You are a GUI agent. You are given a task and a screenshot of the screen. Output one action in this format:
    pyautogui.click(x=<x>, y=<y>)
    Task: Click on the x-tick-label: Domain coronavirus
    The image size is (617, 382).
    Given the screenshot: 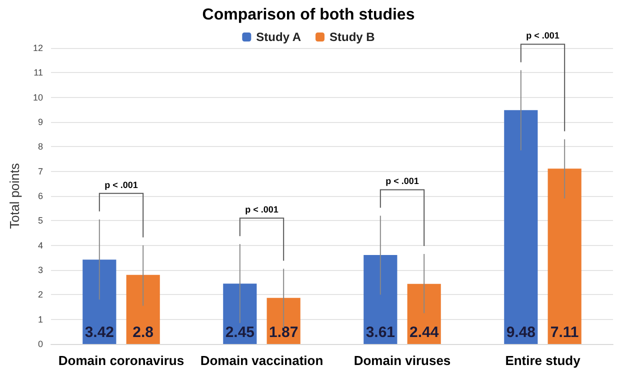 What is the action you would take?
    pyautogui.click(x=121, y=360)
    